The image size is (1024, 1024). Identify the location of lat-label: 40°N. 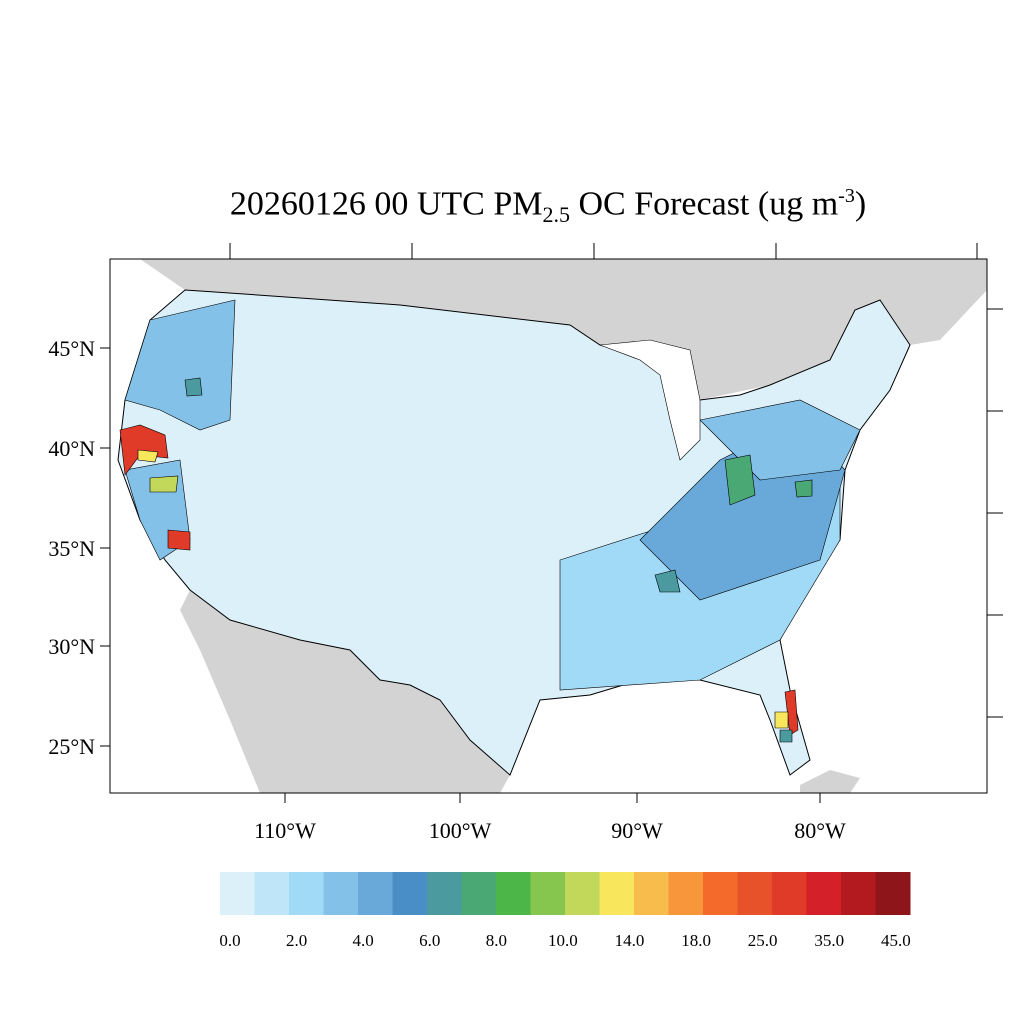
(71, 448).